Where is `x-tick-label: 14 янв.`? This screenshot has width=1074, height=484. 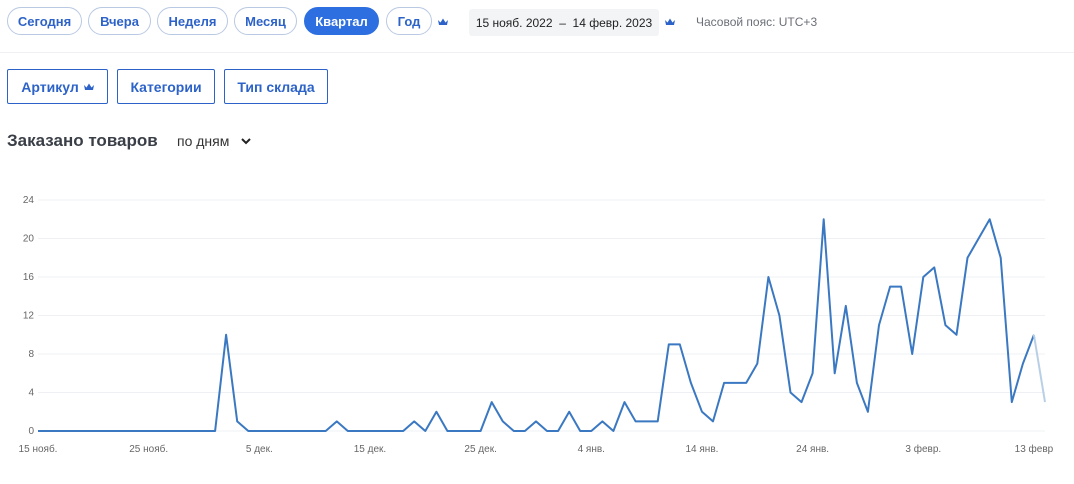 x-tick-label: 14 янв. is located at coordinates (701, 449).